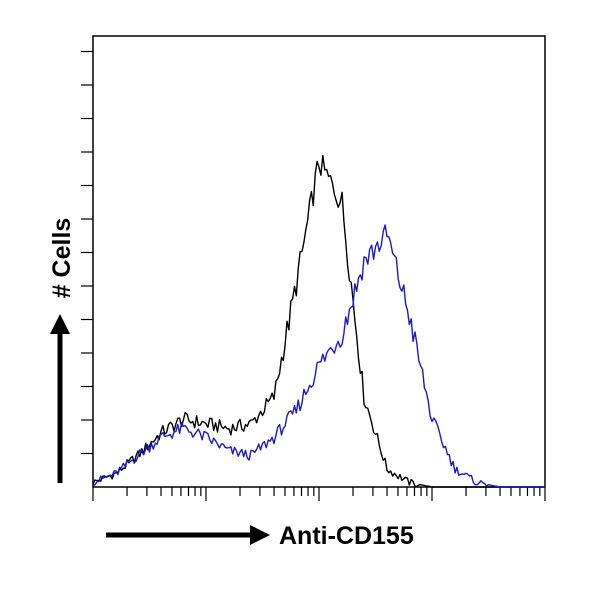 Image resolution: width=590 pixels, height=590 pixels. I want to click on y-axis-title: # Cells, so click(62, 258).